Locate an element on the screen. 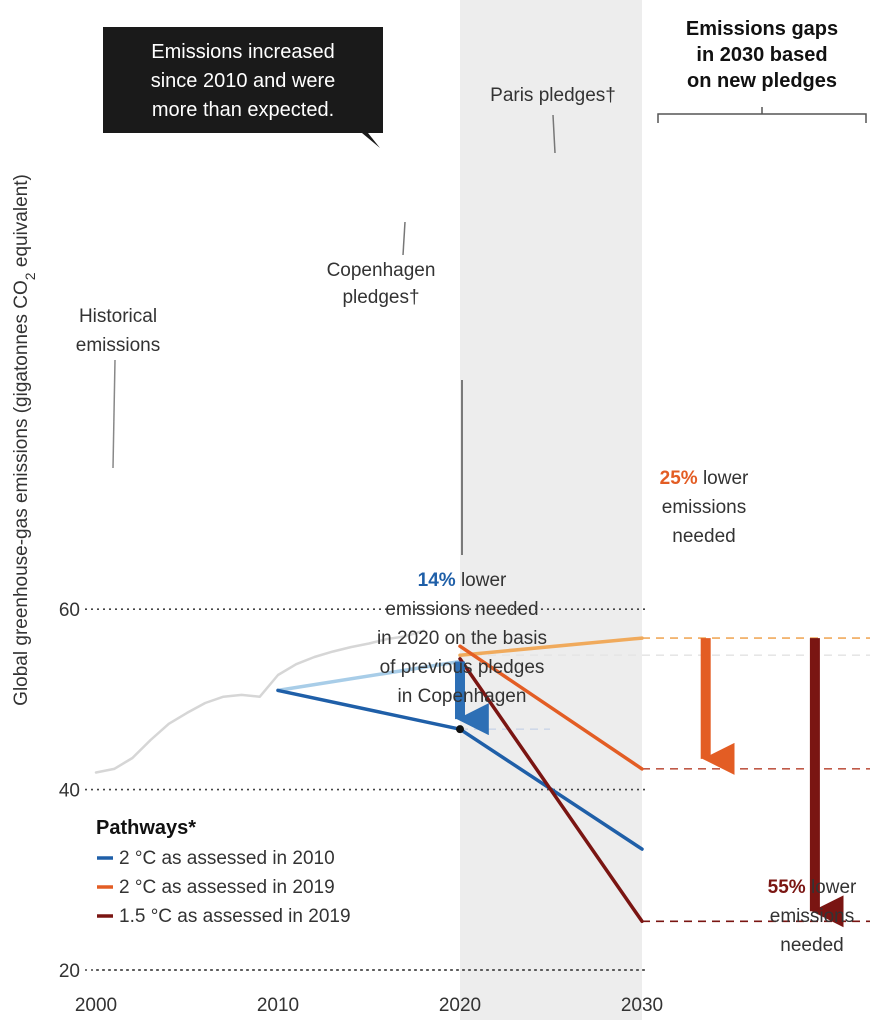  copenhagen-label-1: pledges† is located at coordinates (380, 297).